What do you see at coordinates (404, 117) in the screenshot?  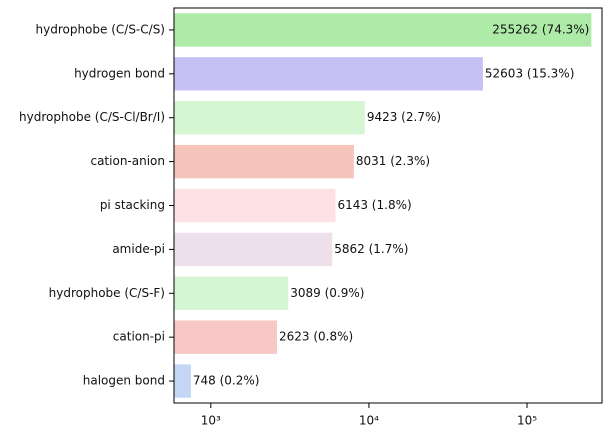 I see `value-label: 9423 (2.7%)` at bounding box center [404, 117].